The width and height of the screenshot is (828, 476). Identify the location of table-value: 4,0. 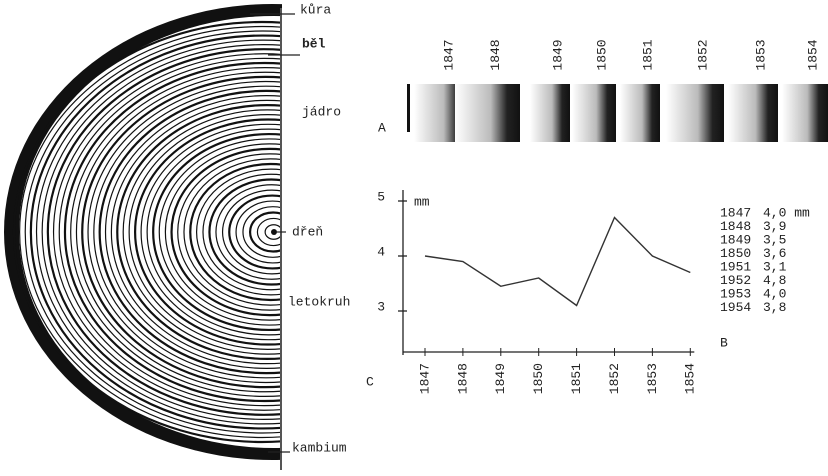
(774, 293).